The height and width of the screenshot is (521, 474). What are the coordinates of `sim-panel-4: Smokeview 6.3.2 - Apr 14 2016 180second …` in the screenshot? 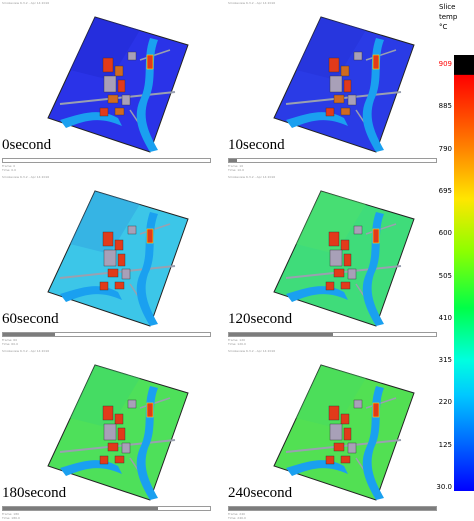 It's located at (106, 434).